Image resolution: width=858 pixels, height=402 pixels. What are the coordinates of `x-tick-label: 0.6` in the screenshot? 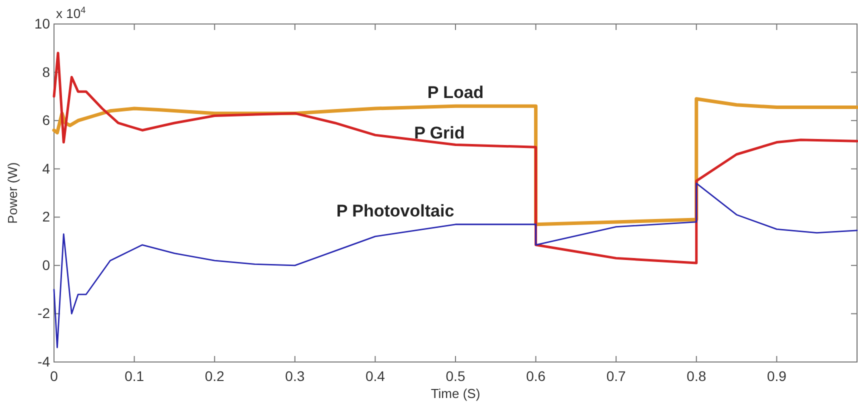 It's located at (536, 376).